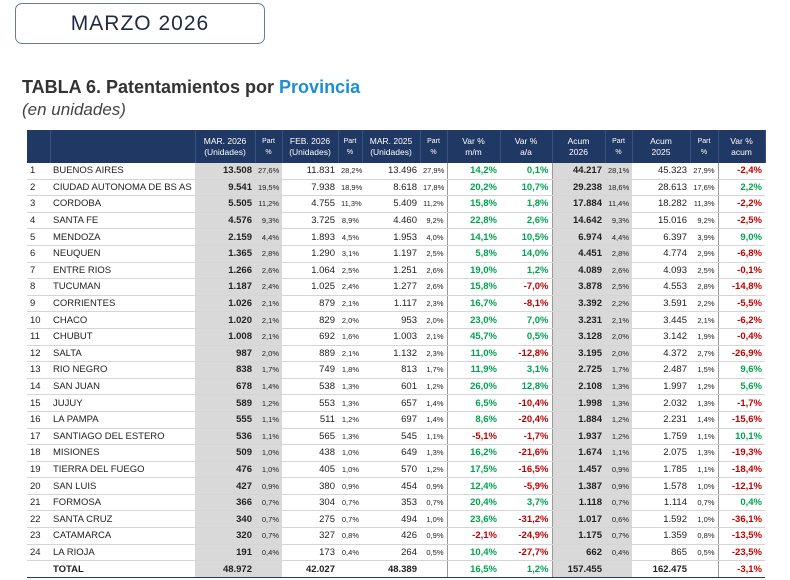  What do you see at coordinates (704, 188) in the screenshot?
I see `table-cell: 17,6%` at bounding box center [704, 188].